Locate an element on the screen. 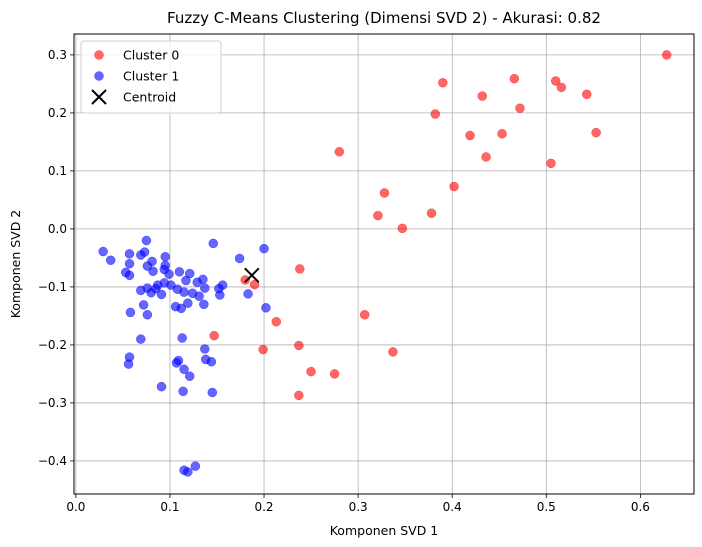 The width and height of the screenshot is (702, 547). x-tick-label: 0.5 is located at coordinates (546, 507).